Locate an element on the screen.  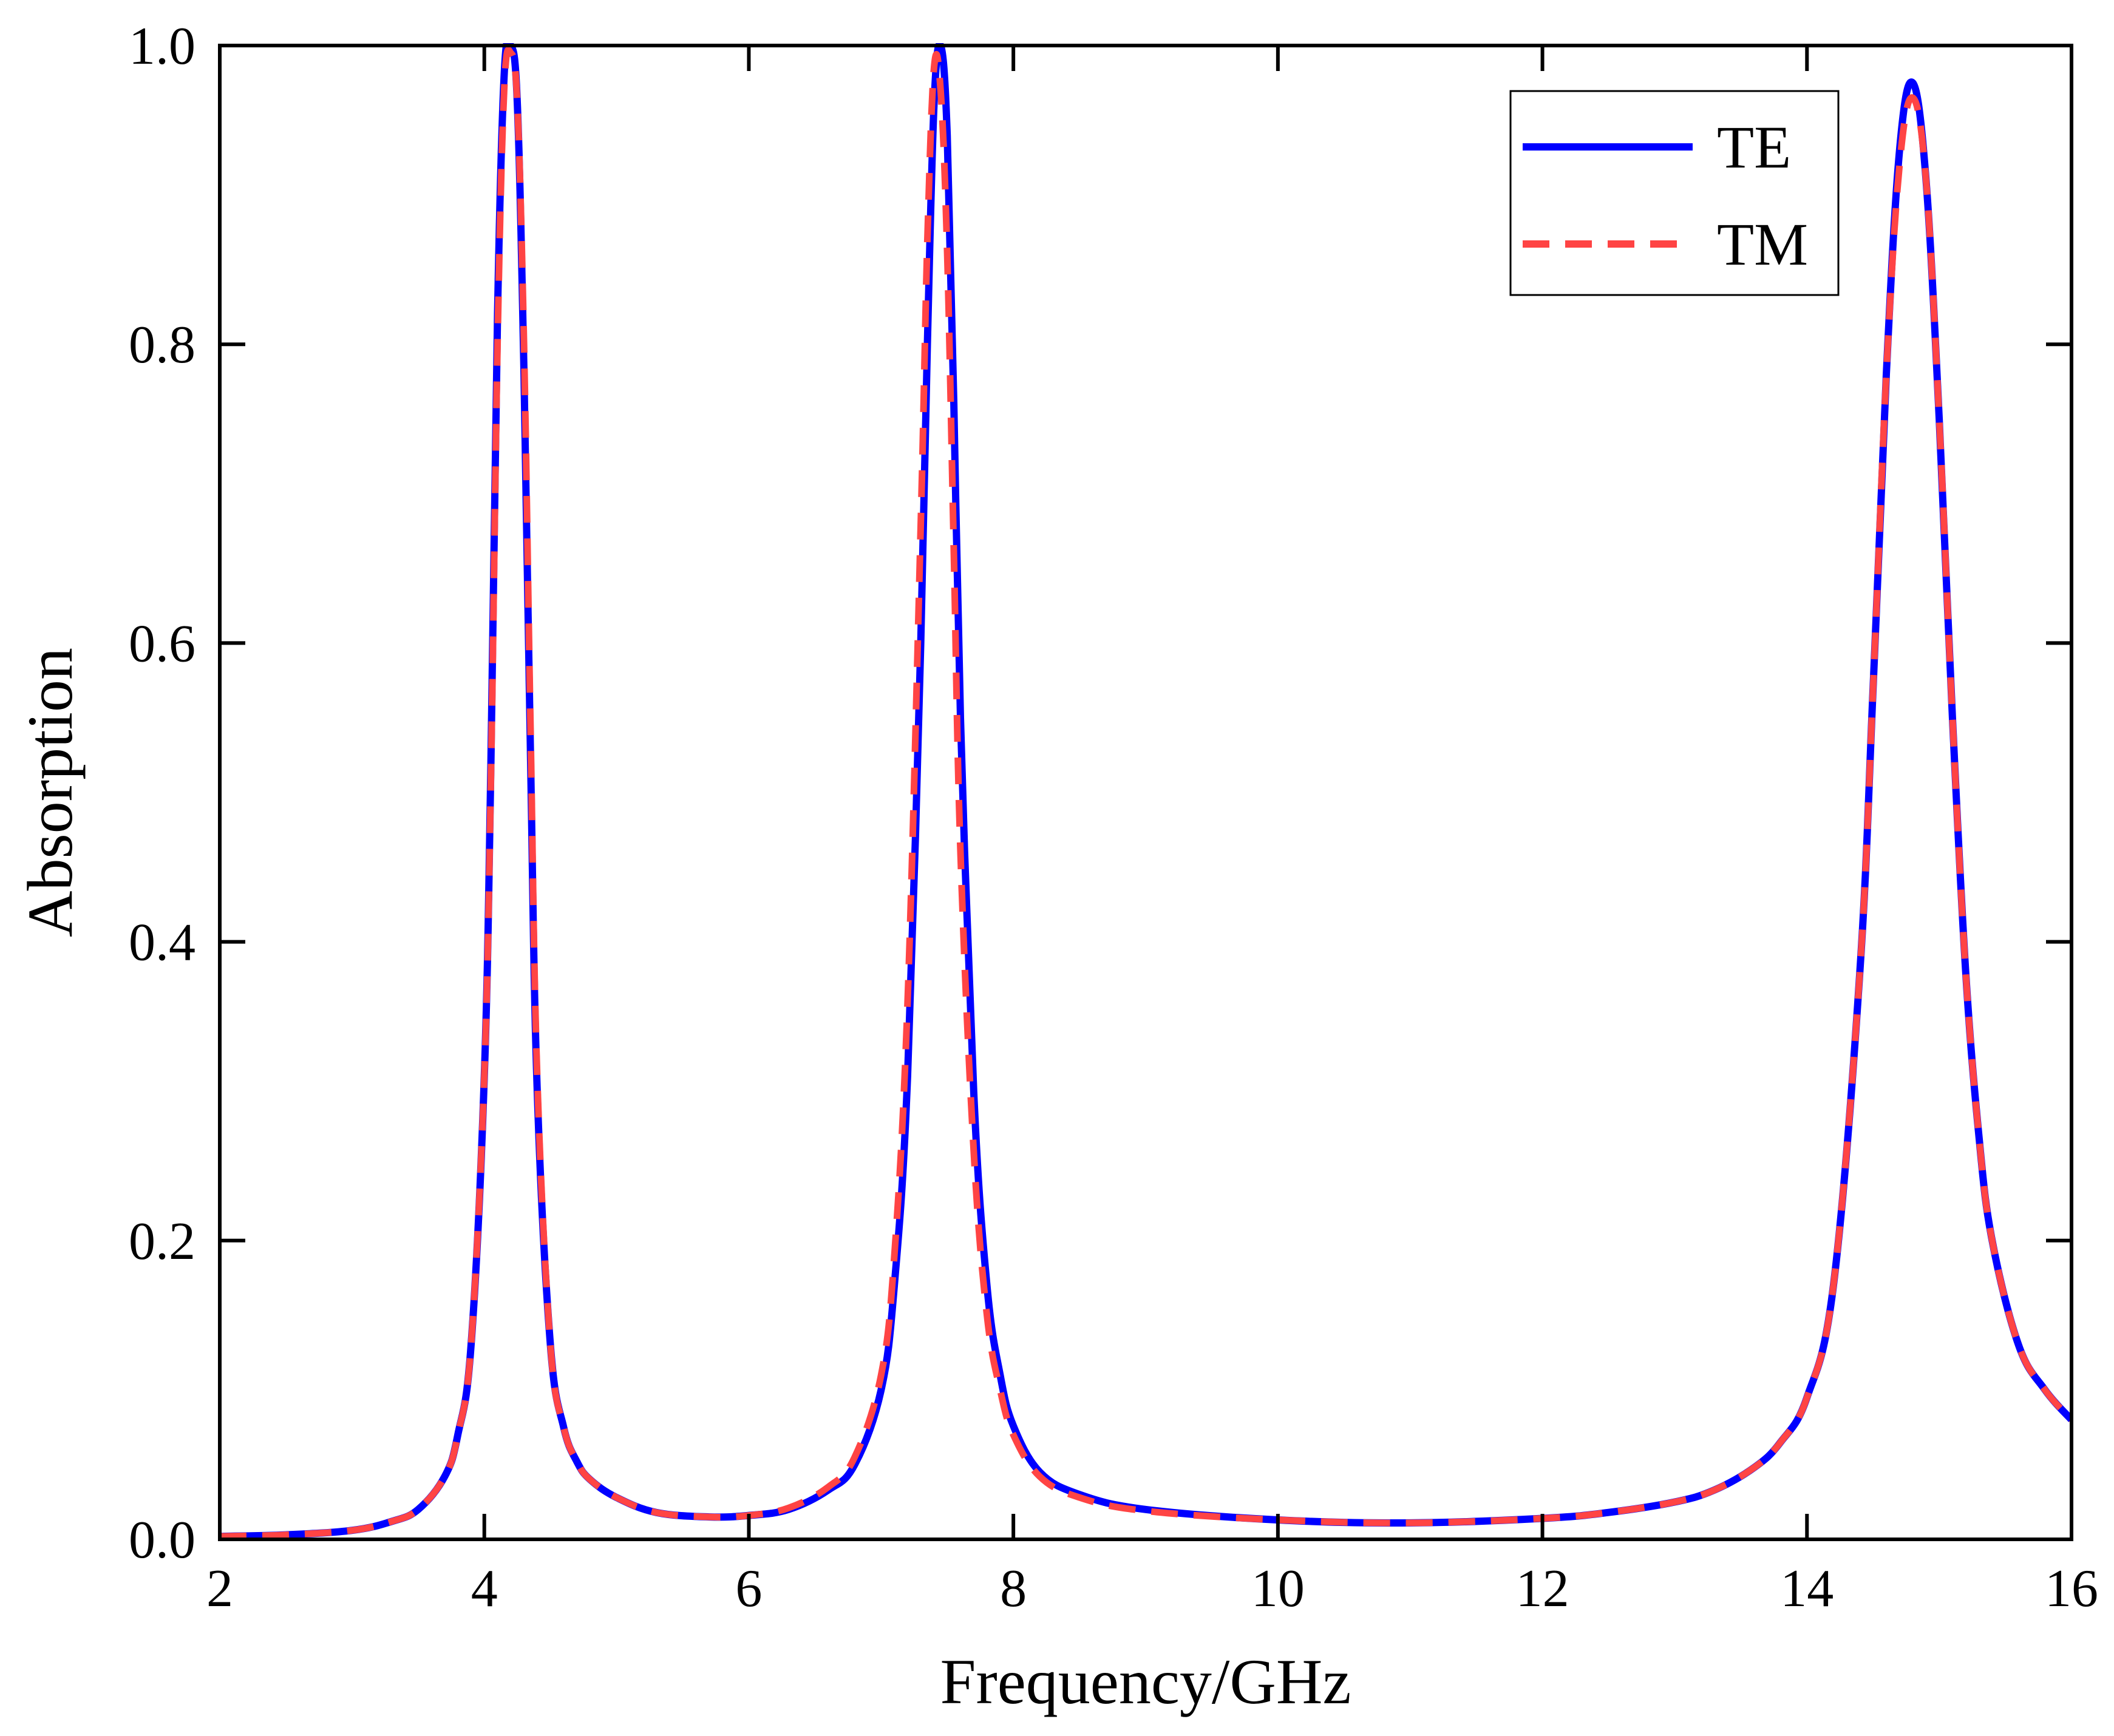
x-tick-label: 2 is located at coordinates (219, 1588).